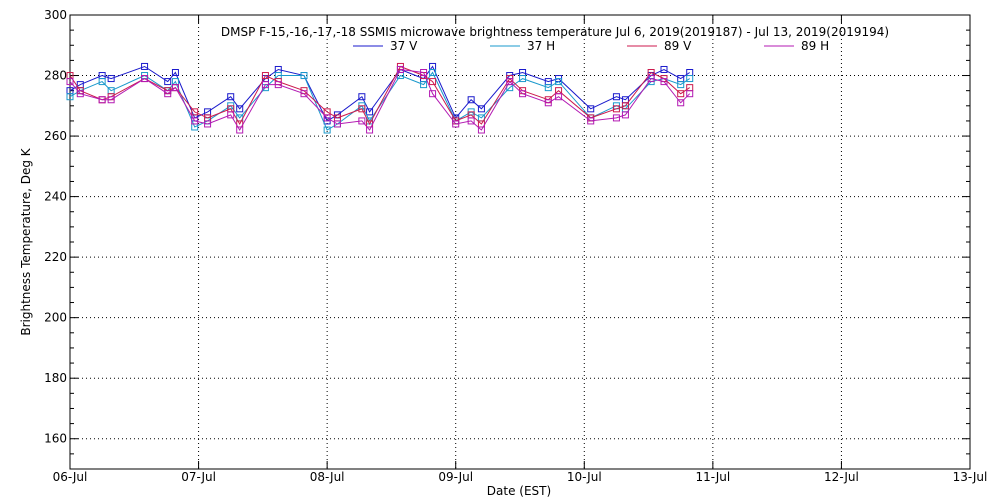  Describe the element at coordinates (55, 197) in the screenshot. I see `y-tick-label: 240` at that location.